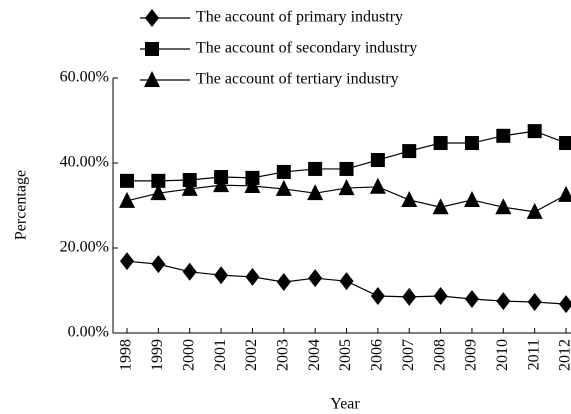  Describe the element at coordinates (297, 79) in the screenshot. I see `legend-label: The account of tertiary industry` at that location.